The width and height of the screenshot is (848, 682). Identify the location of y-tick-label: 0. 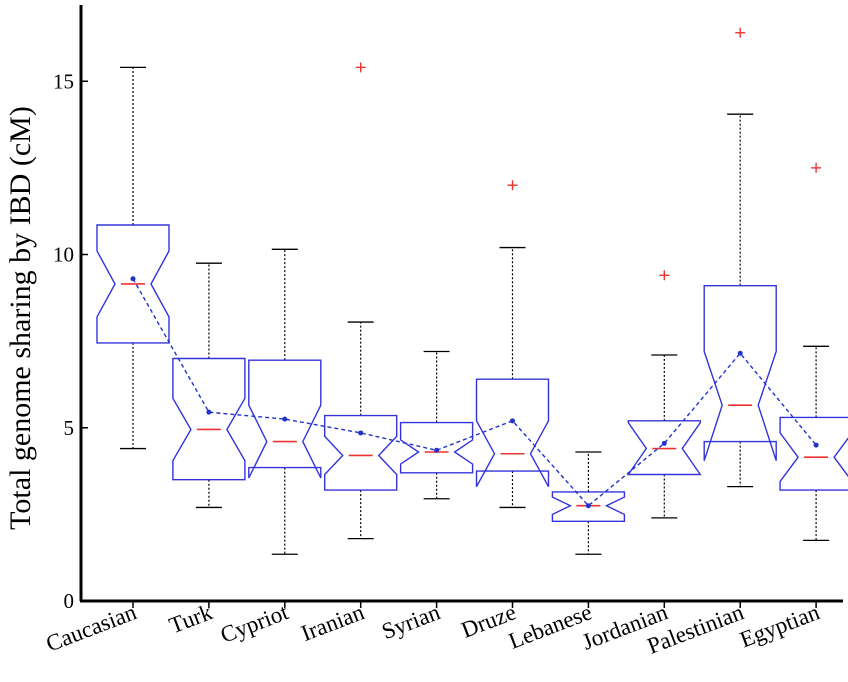
(69, 601).